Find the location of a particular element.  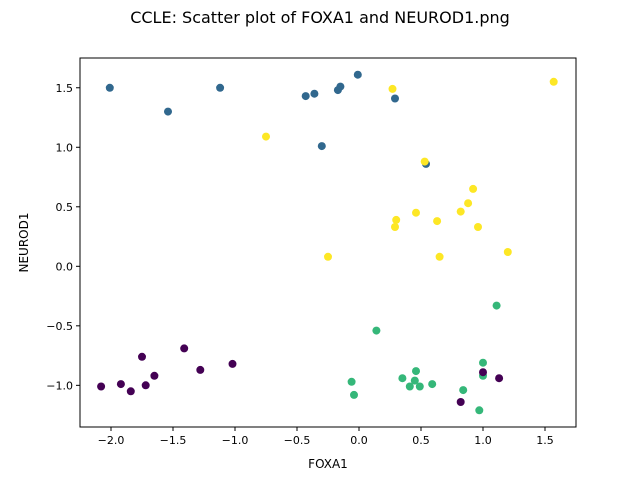

x-tick-label: 1.0 is located at coordinates (483, 440).